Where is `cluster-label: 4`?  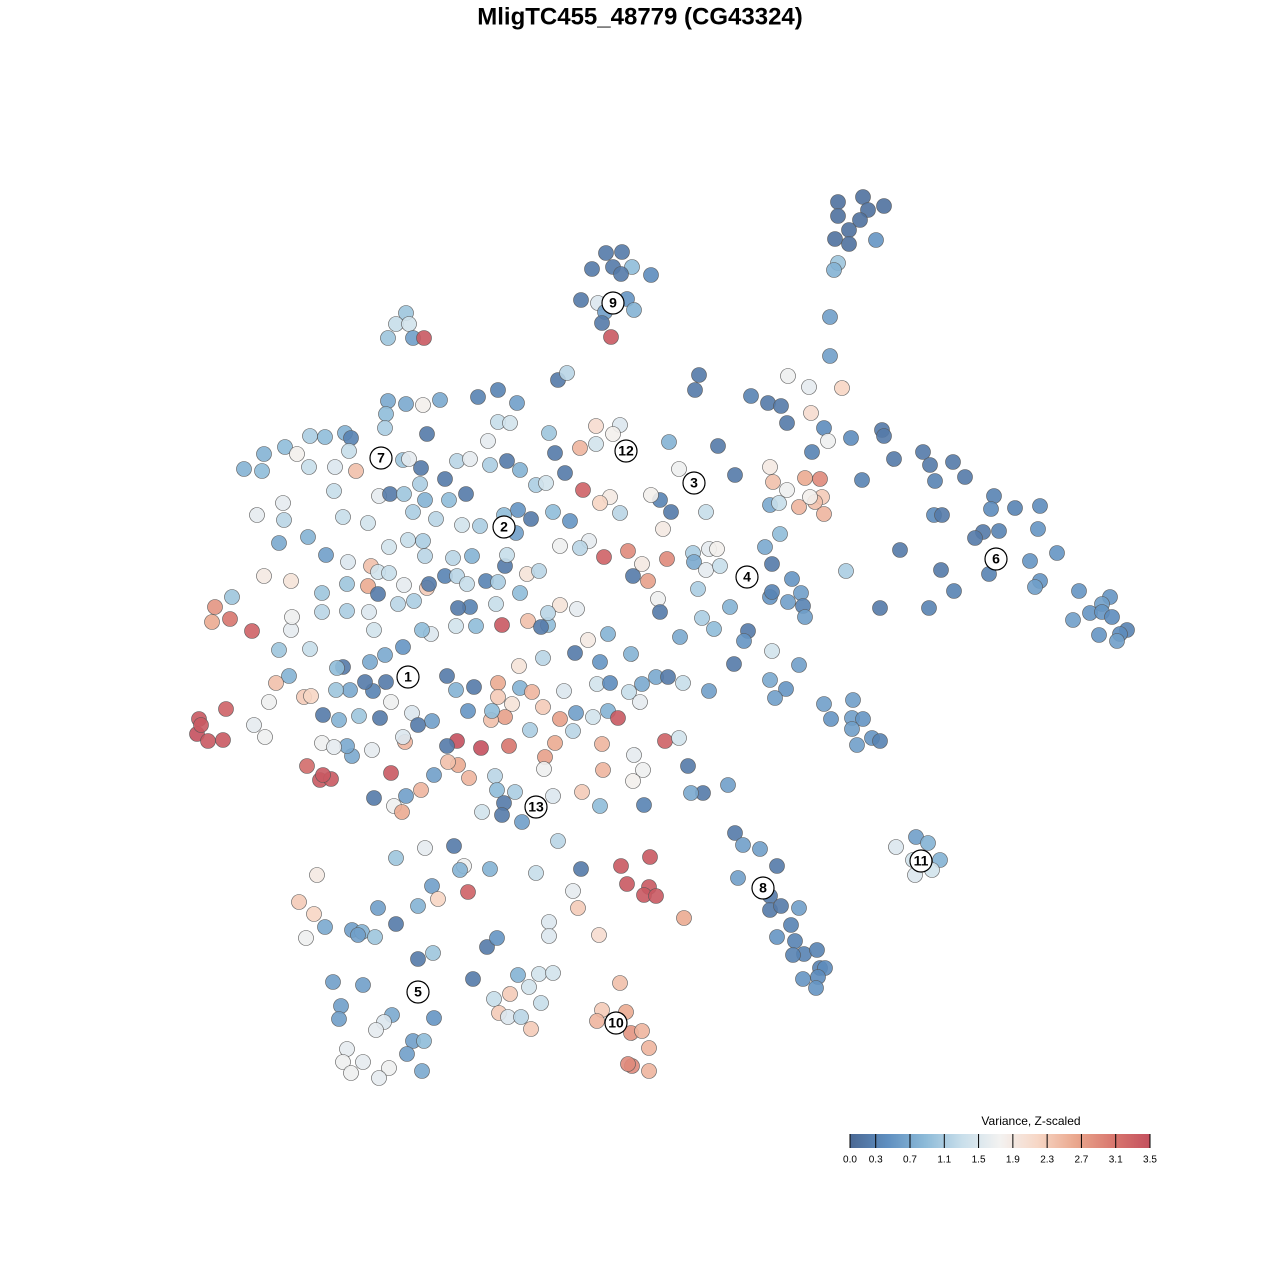
cluster-label: 4 is located at coordinates (747, 577).